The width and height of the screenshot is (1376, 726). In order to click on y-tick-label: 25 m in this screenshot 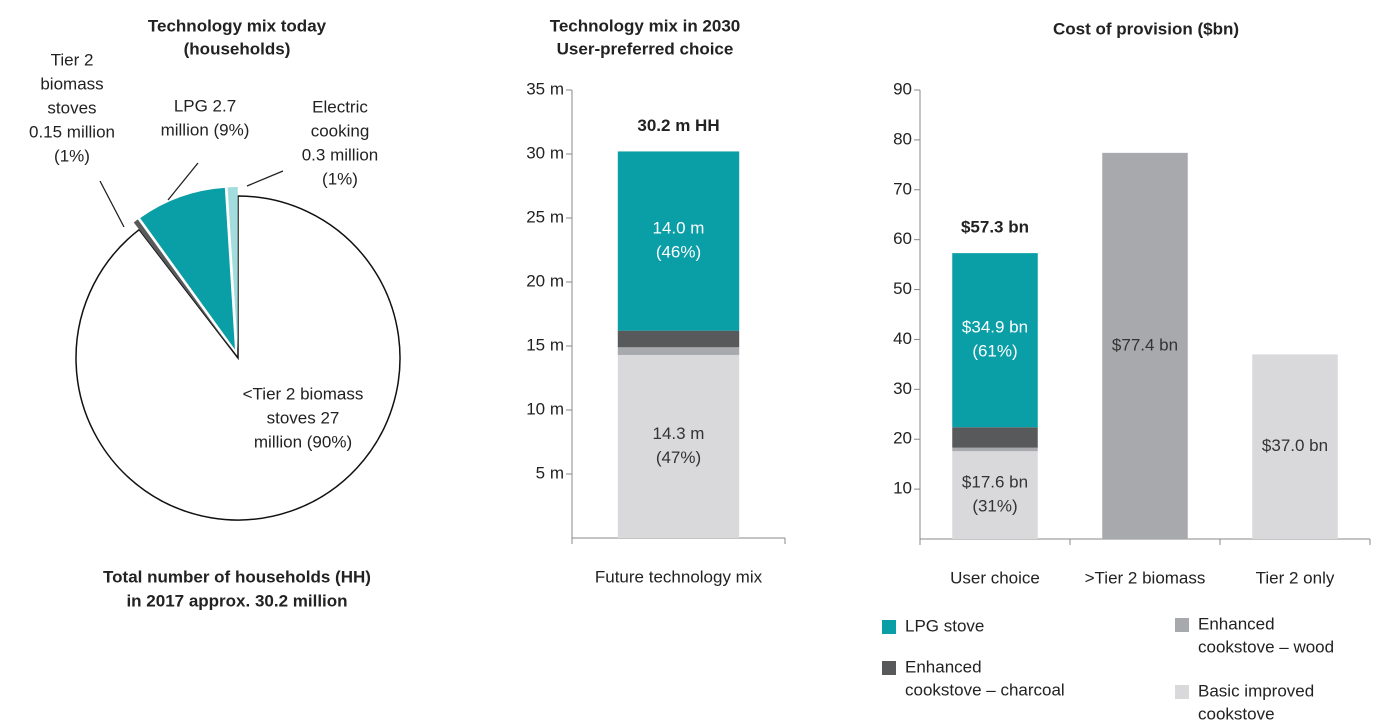, I will do `click(545, 216)`.